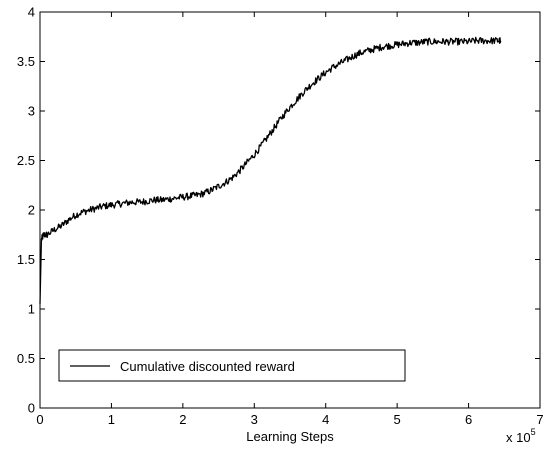  What do you see at coordinates (182, 419) in the screenshot?
I see `x-tick-label: 2` at bounding box center [182, 419].